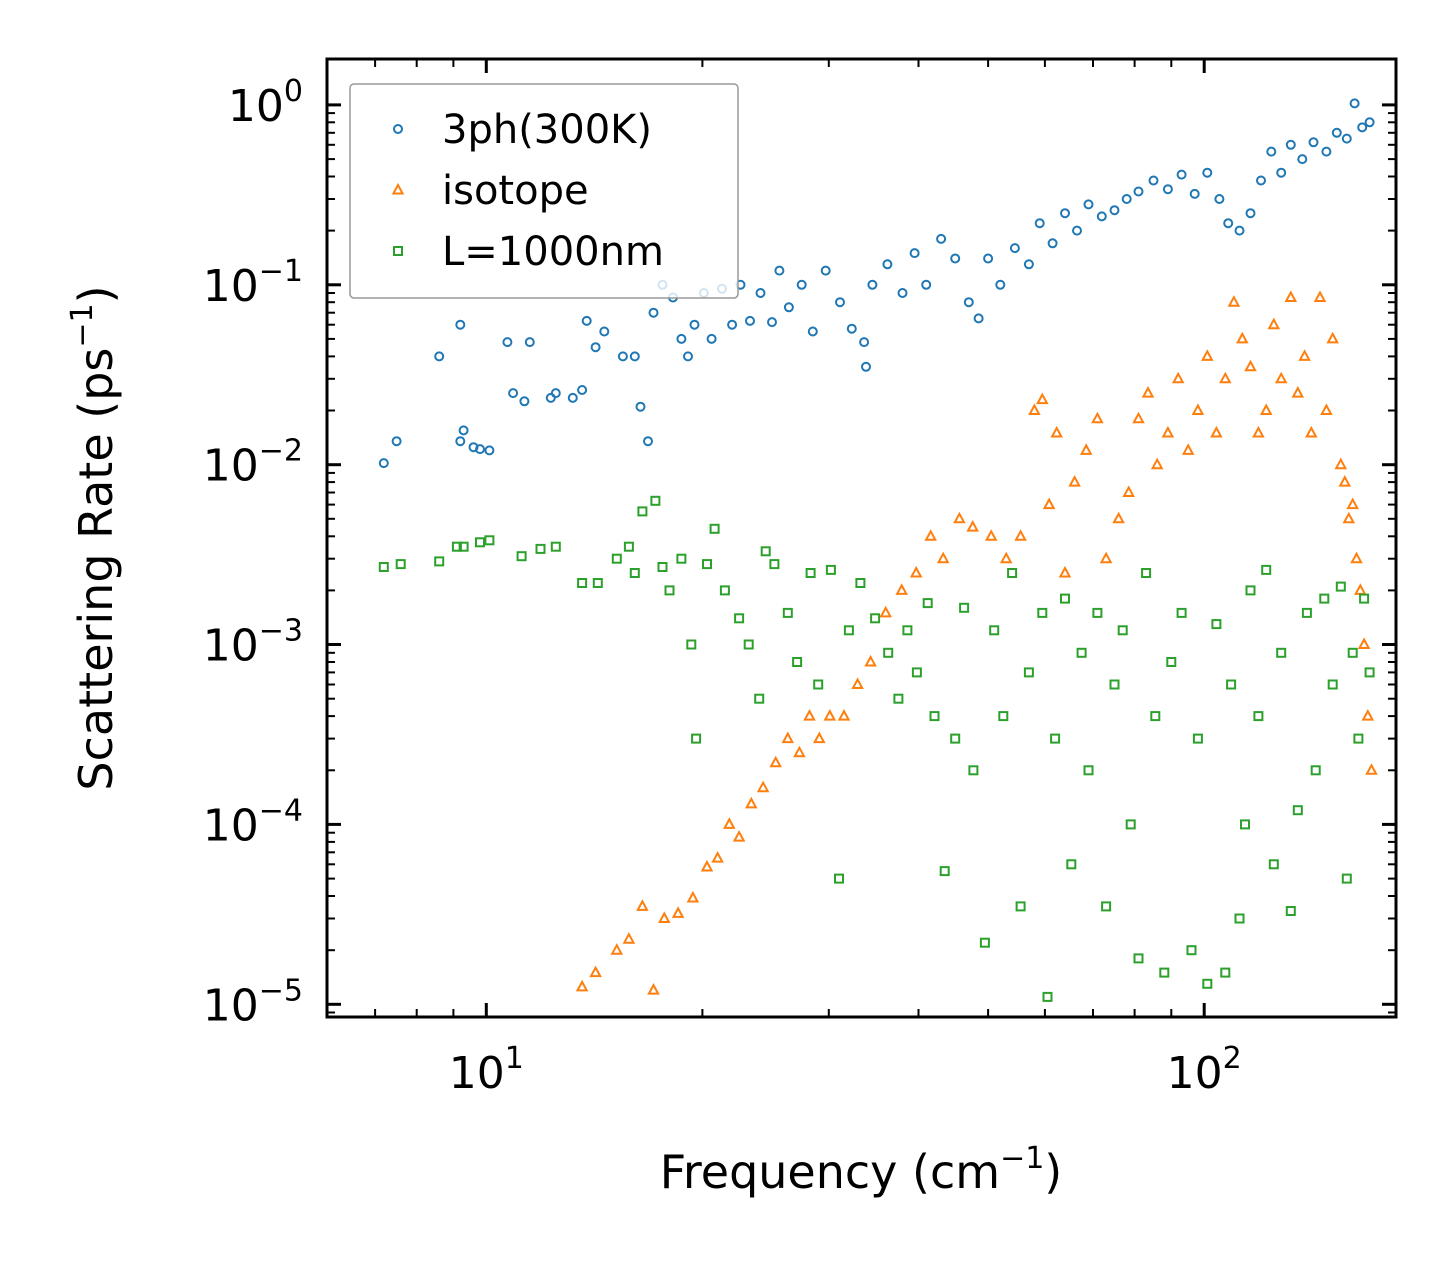  Describe the element at coordinates (398, 188) in the screenshot. I see `legend-marker-isotope` at that location.